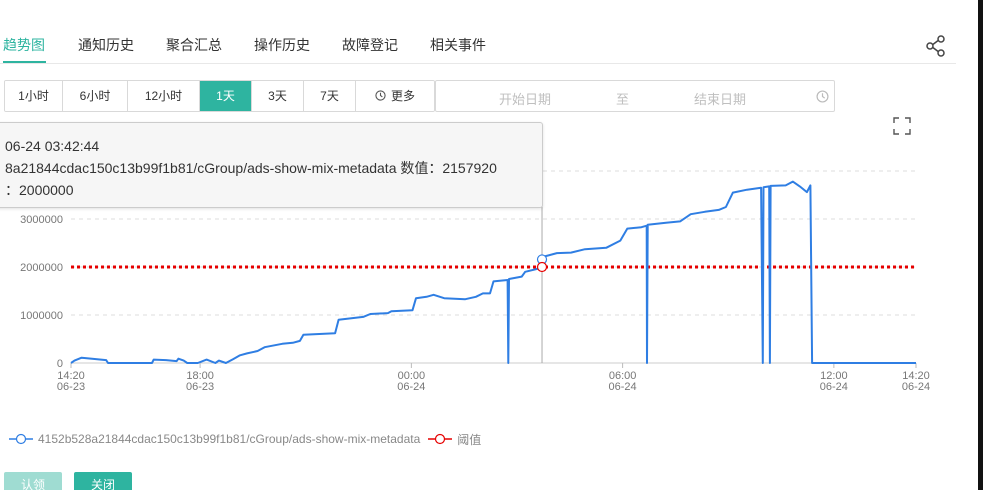  What do you see at coordinates (469, 439) in the screenshot?
I see `legend-threshold-label: 阈值` at bounding box center [469, 439].